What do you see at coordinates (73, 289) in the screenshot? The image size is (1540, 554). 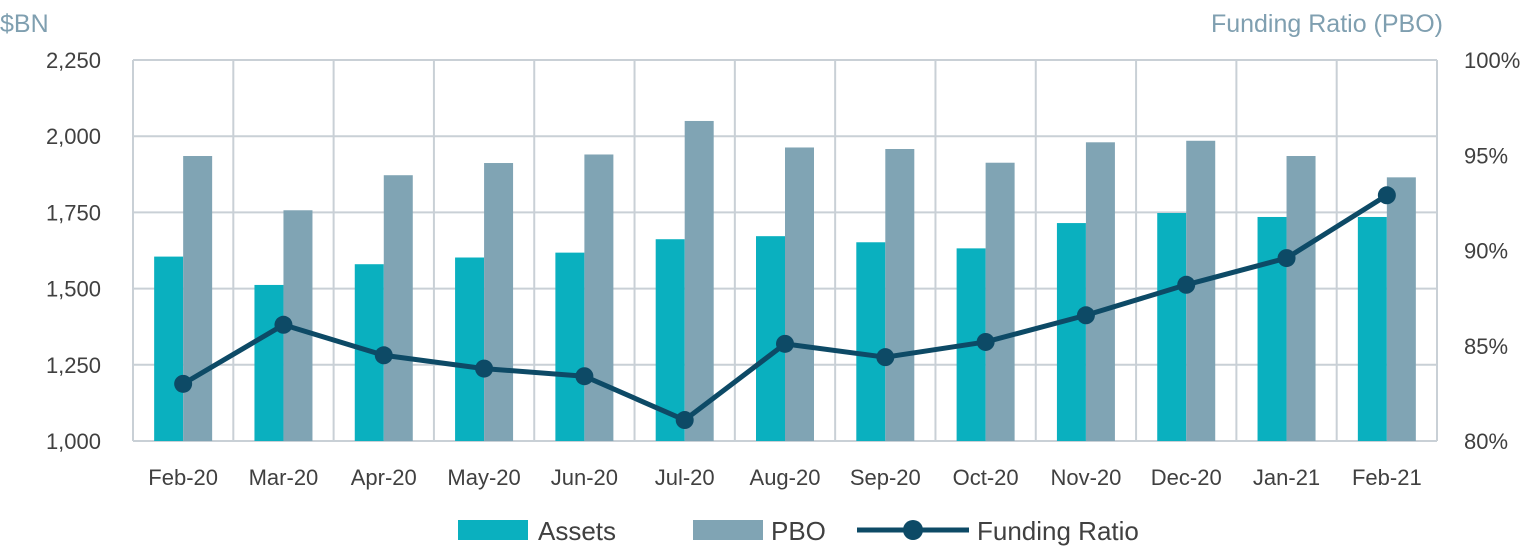 I see `left-tick-label: 1,500` at bounding box center [73, 289].